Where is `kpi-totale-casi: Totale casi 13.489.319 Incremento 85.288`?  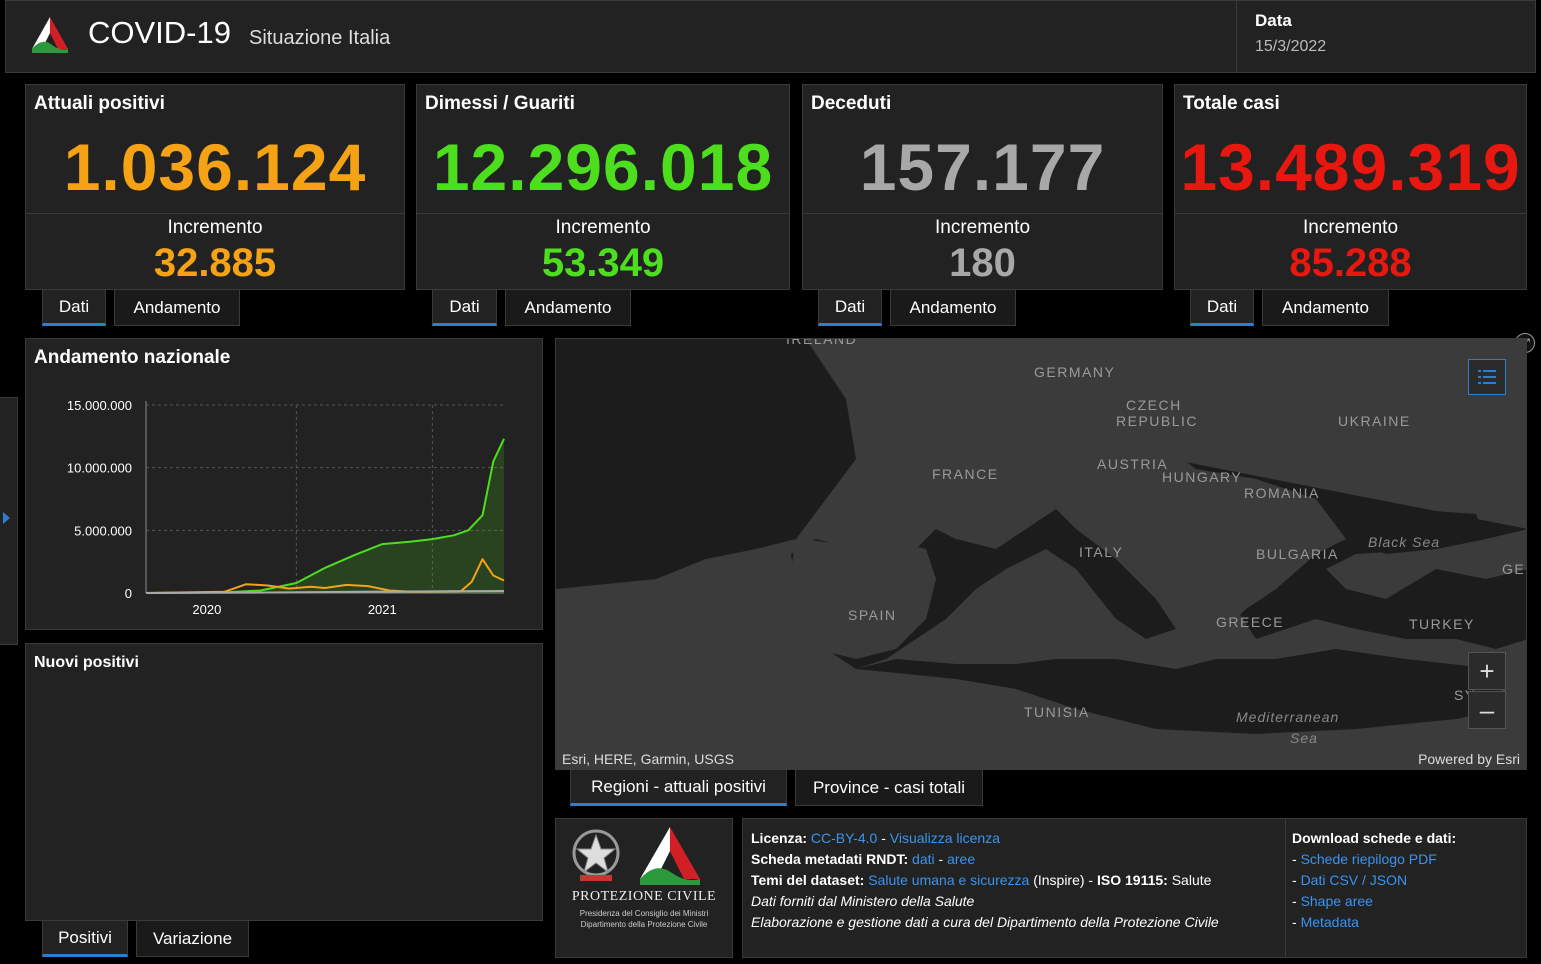 kpi-totale-casi: Totale casi 13.489.319 Incremento 85.288 is located at coordinates (1350, 187).